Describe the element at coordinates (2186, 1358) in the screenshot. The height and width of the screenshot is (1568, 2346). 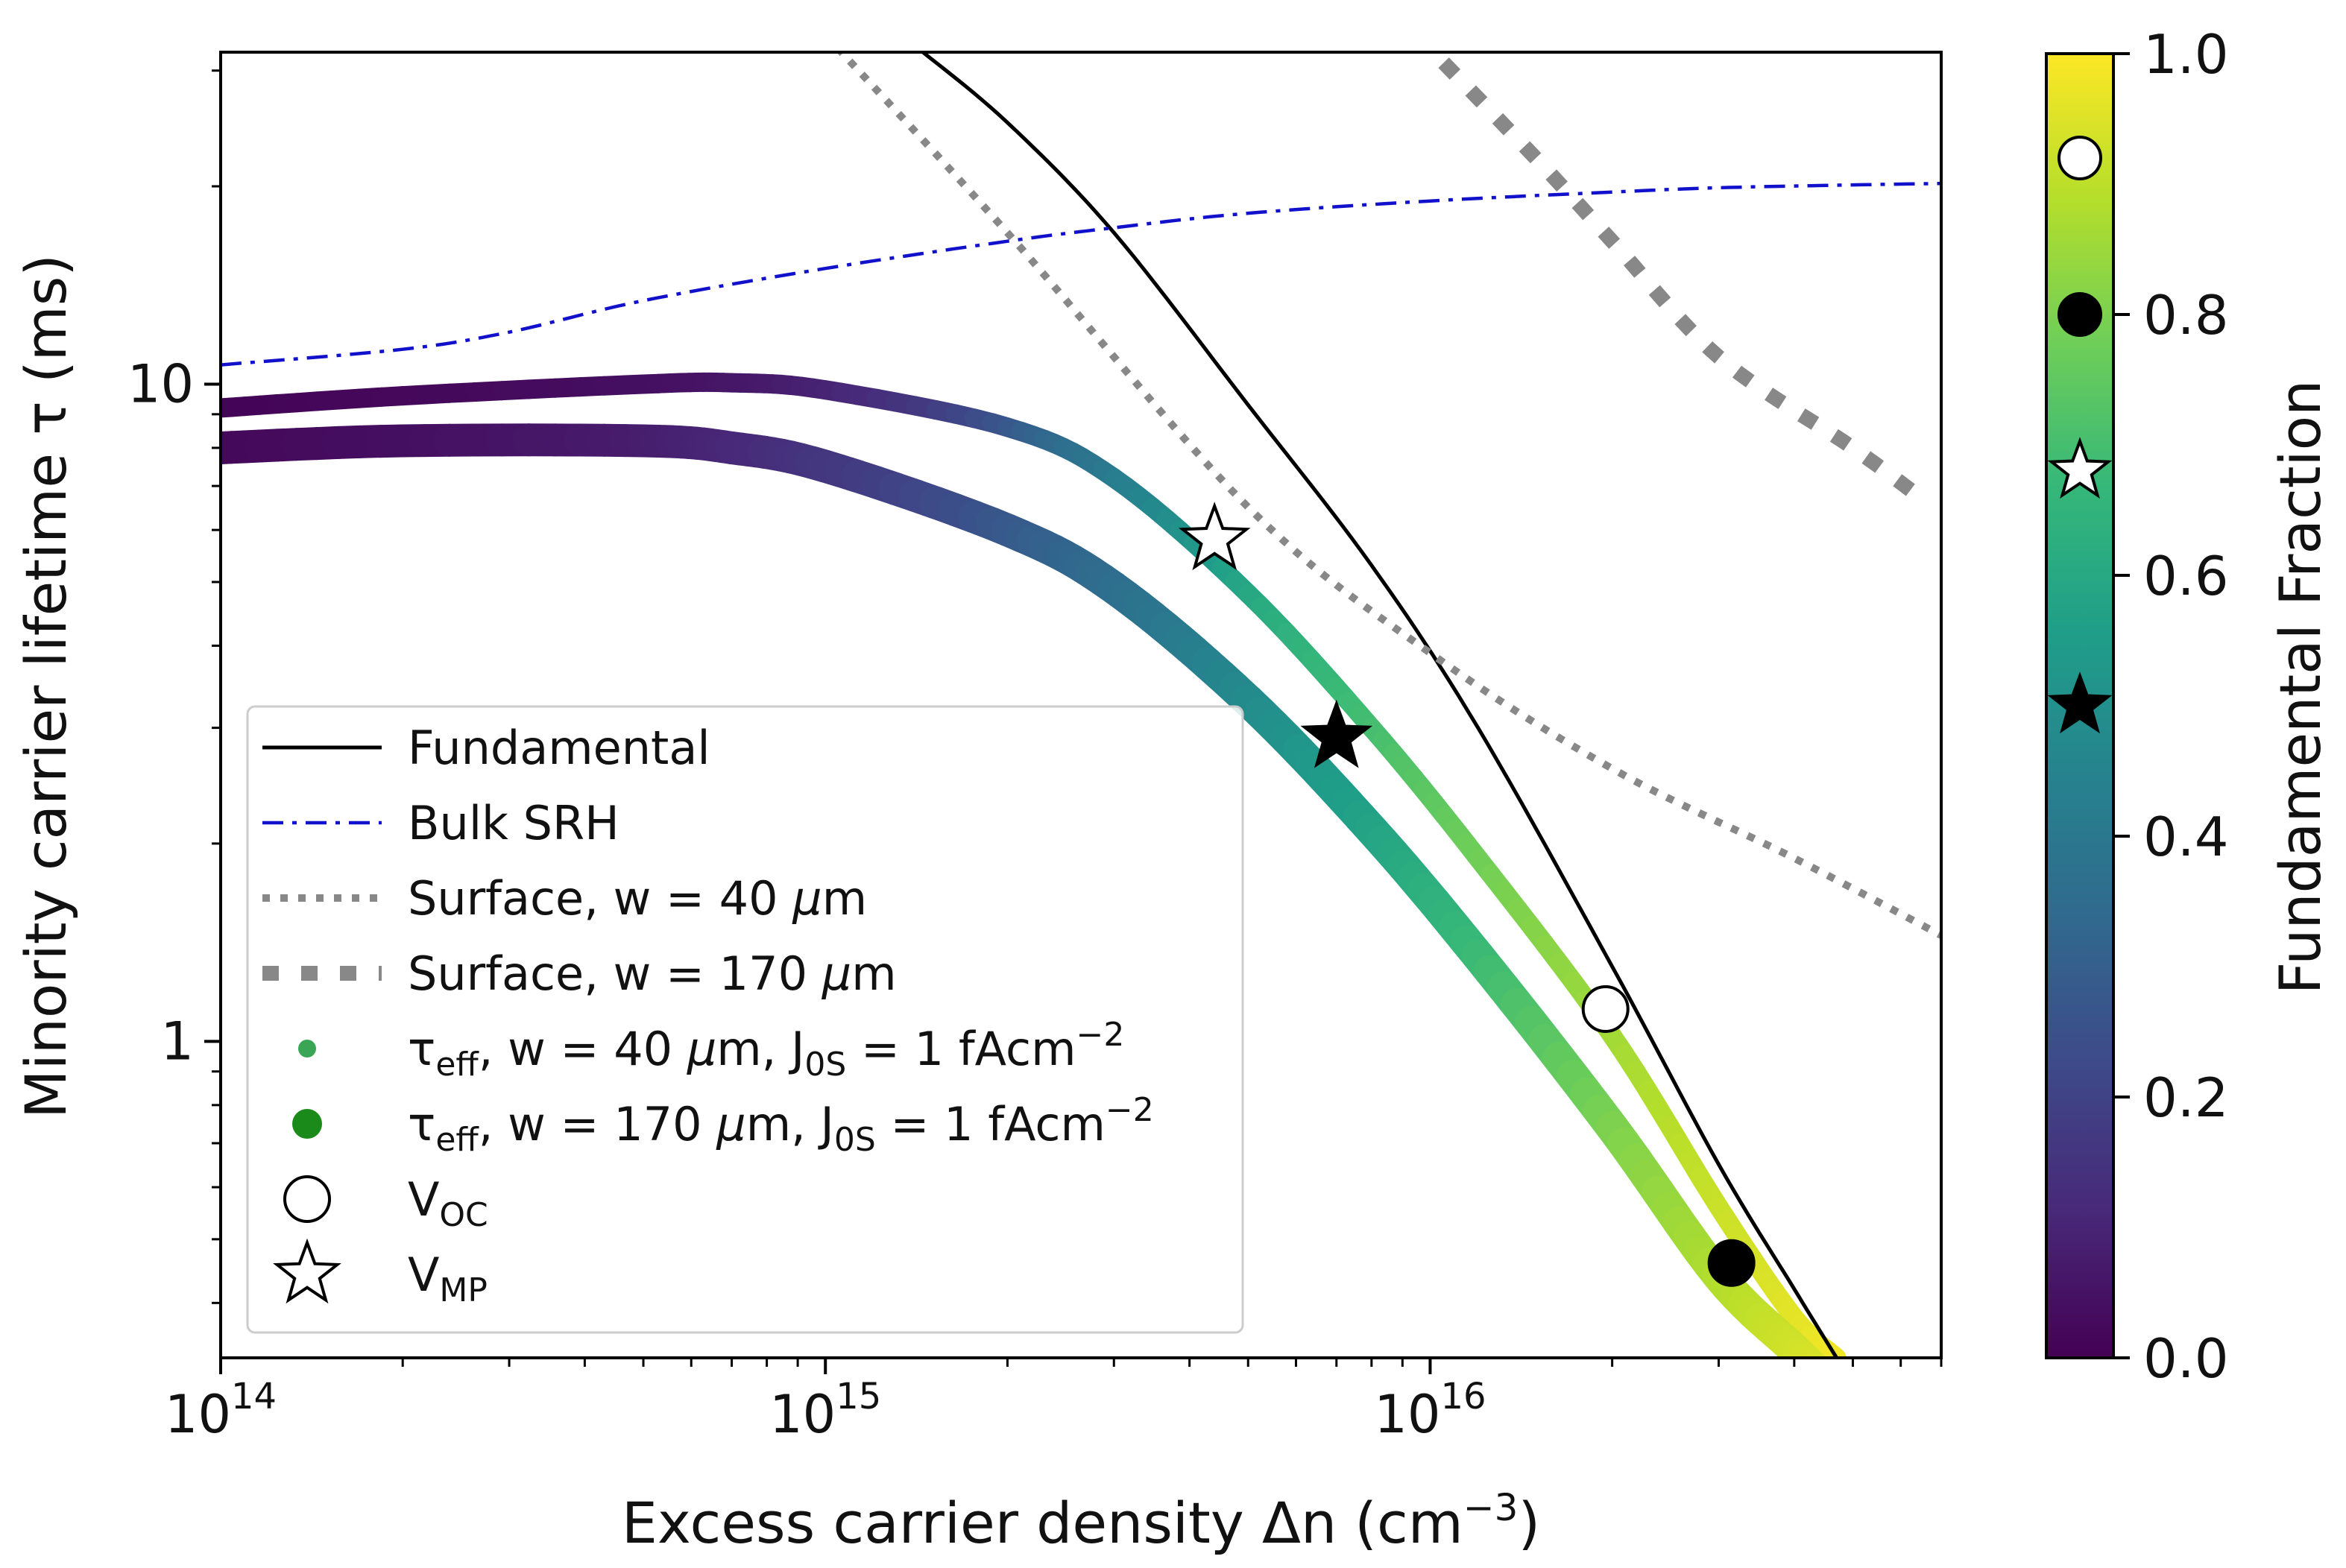
I see `colorbar-tick-label: 0.0` at that location.